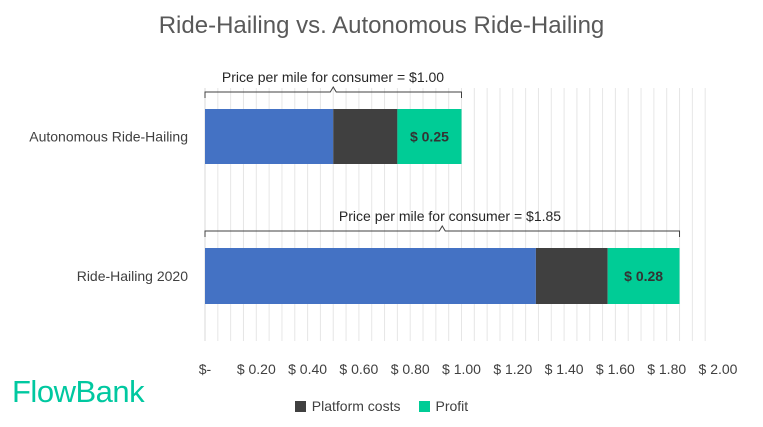 This screenshot has width=763, height=427. Describe the element at coordinates (358, 369) in the screenshot. I see `x-tick-label: $ 0.60` at that location.